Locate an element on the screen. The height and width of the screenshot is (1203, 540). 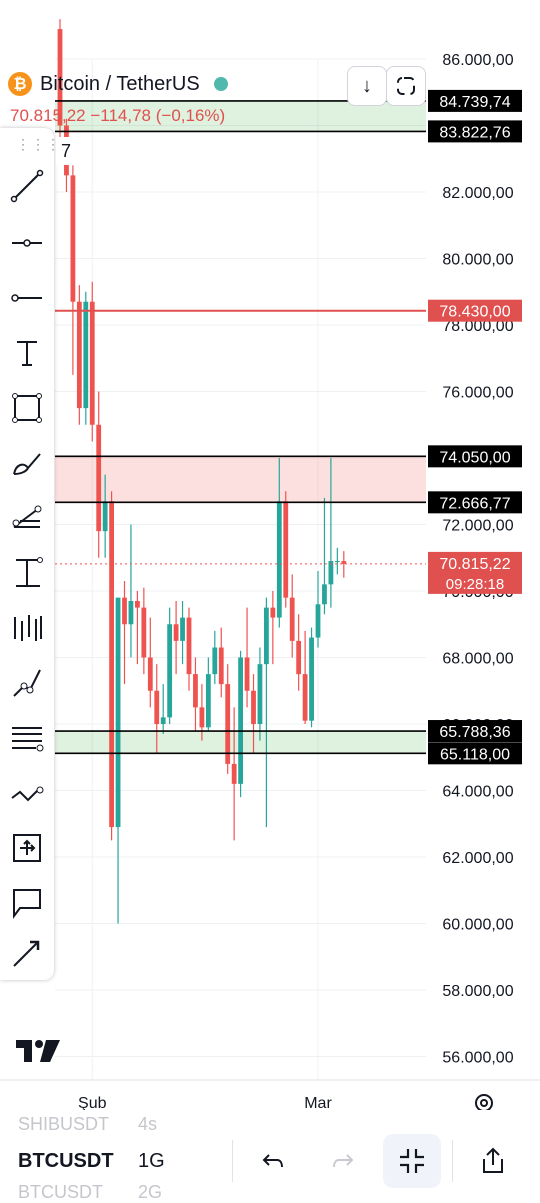
fullscreen-icon is located at coordinates (406, 86).